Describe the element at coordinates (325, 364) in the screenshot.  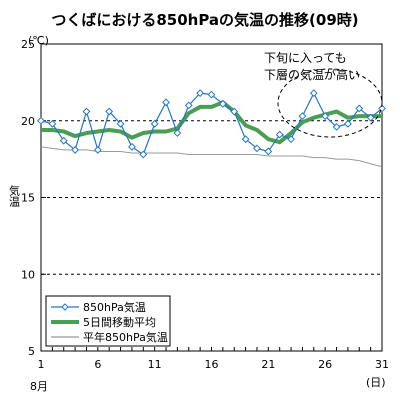
I see `x-tick-label: 26` at that location.